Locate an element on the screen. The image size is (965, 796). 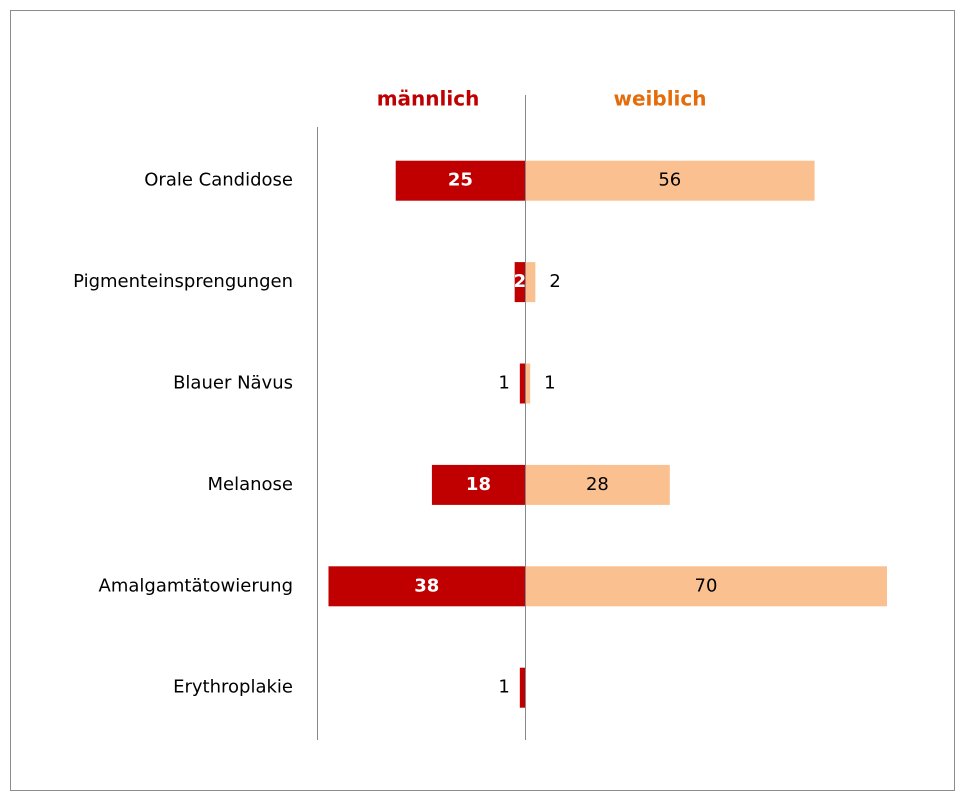
category-label: Erythroplakie is located at coordinates (233, 687).